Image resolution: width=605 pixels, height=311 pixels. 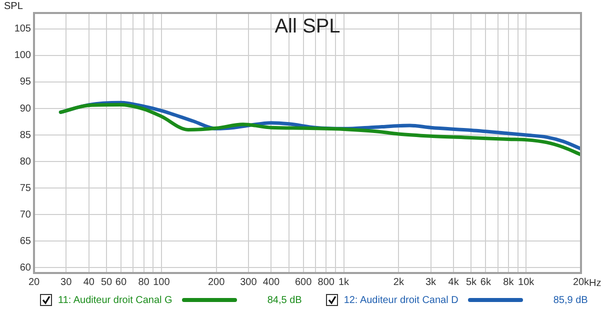 I want to click on x-tick-label: 40, so click(x=89, y=282).